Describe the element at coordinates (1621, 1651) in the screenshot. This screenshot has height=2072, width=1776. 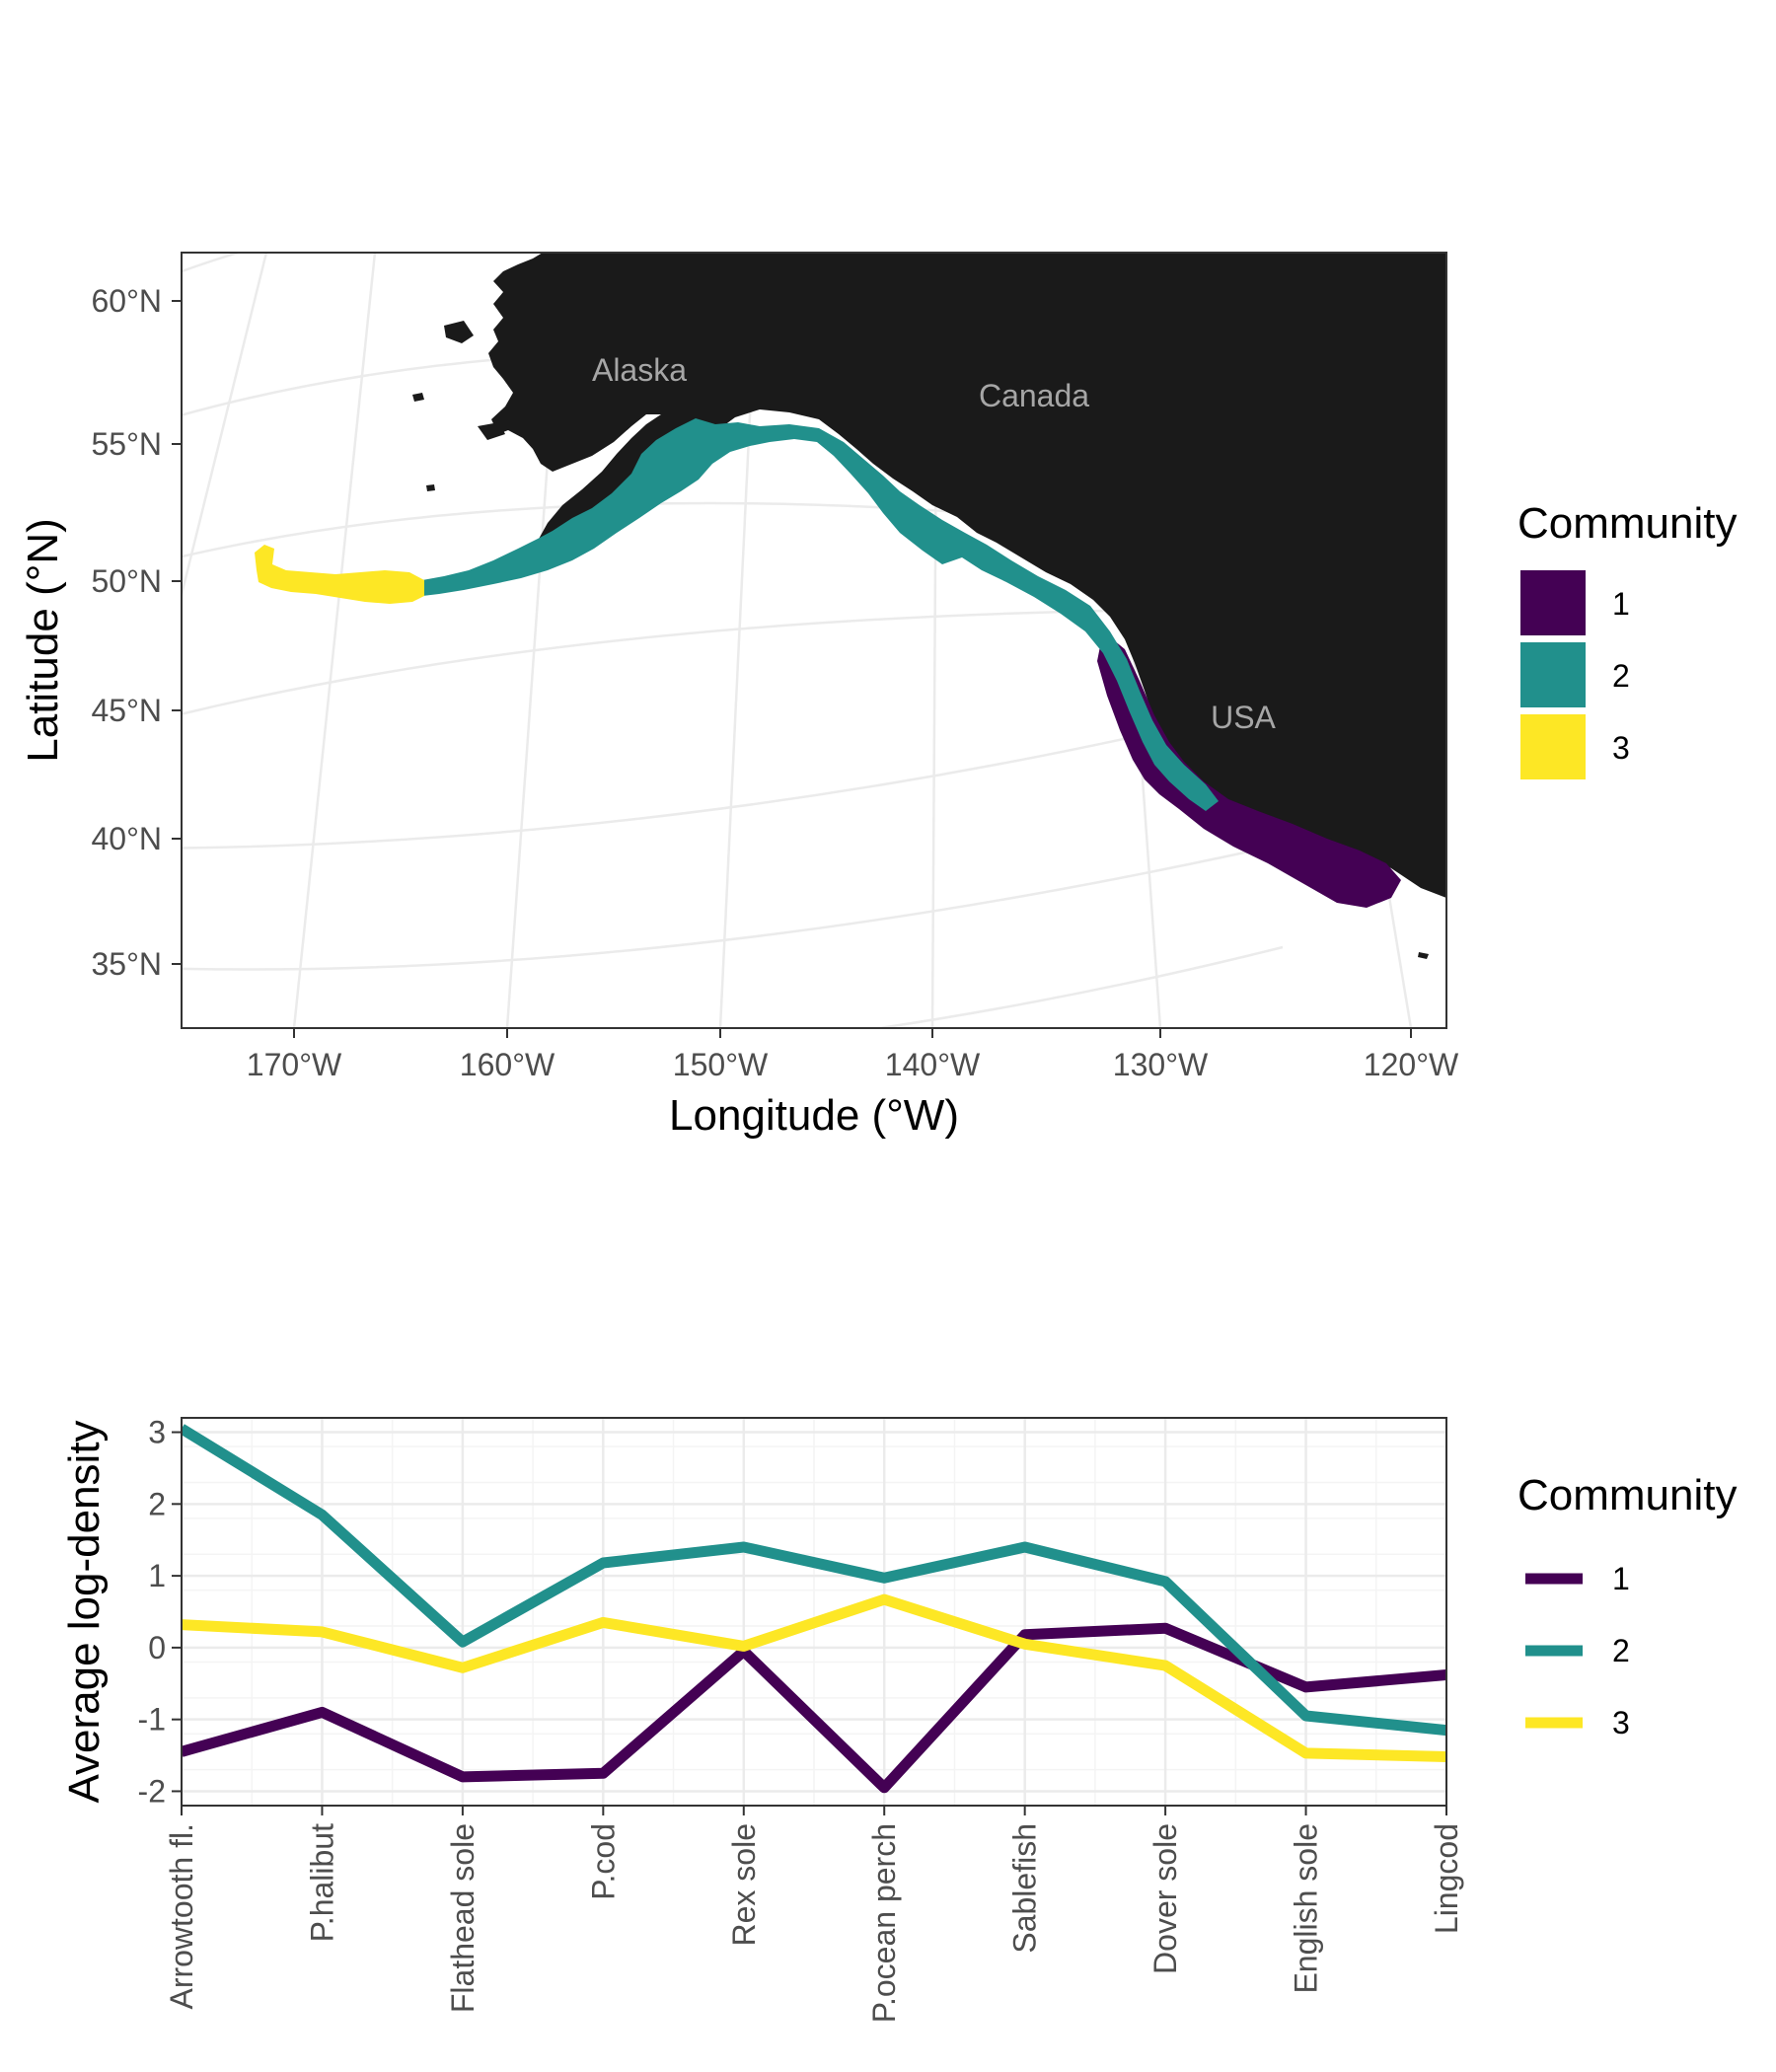
I see `chart-legend-label-2: 2` at that location.